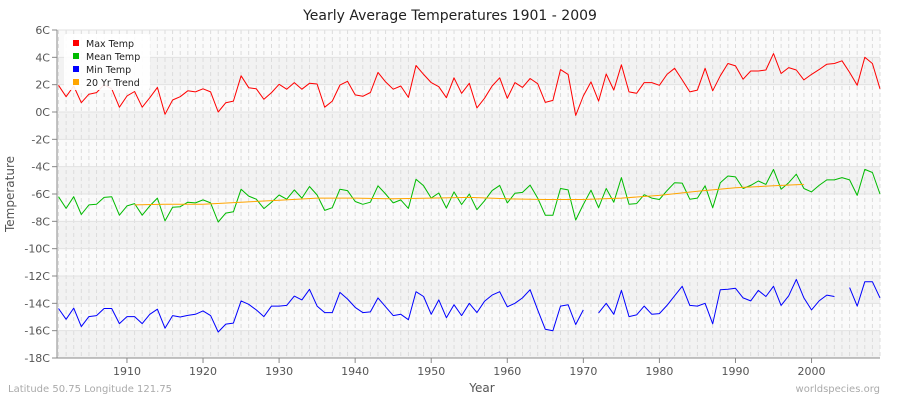 This screenshot has width=900, height=400. Describe the element at coordinates (42, 30) in the screenshot. I see `y-tick-label: 6C` at that location.